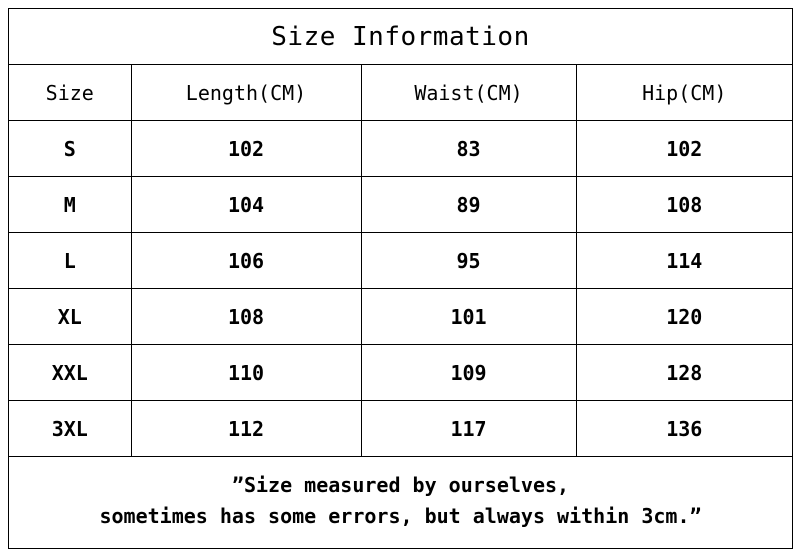 This screenshot has height=553, width=800. I want to click on cell-size: XXL, so click(70, 372).